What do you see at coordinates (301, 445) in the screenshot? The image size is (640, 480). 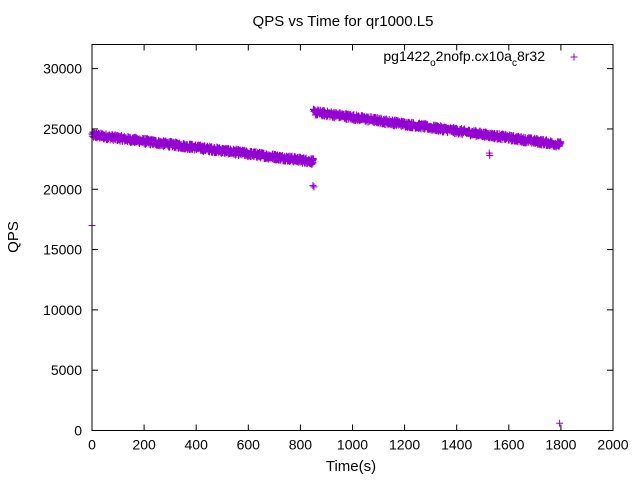 I see `x-tick-label: 800` at bounding box center [301, 445].